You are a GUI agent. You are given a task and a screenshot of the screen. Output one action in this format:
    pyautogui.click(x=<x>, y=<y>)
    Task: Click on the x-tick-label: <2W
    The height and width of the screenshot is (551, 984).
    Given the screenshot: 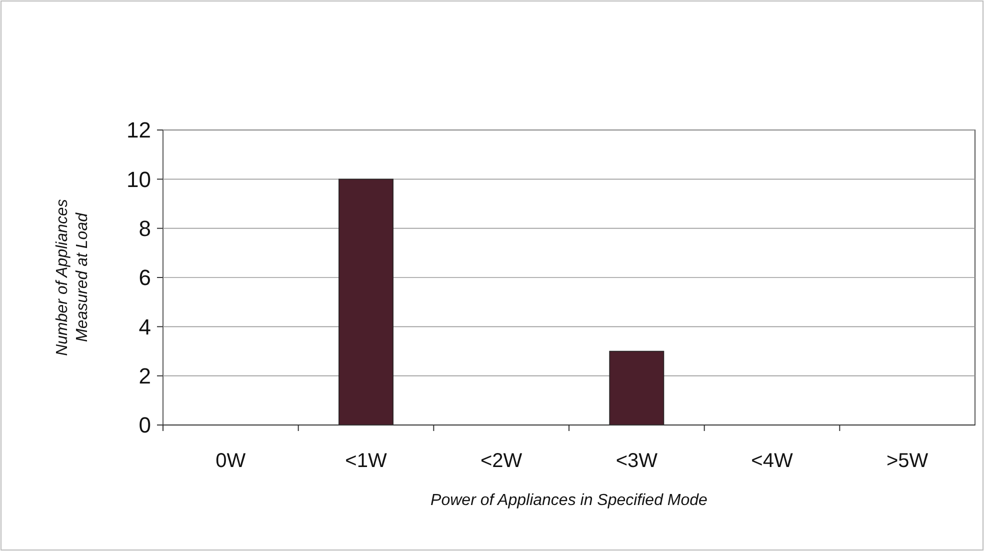 What is the action you would take?
    pyautogui.click(x=501, y=461)
    